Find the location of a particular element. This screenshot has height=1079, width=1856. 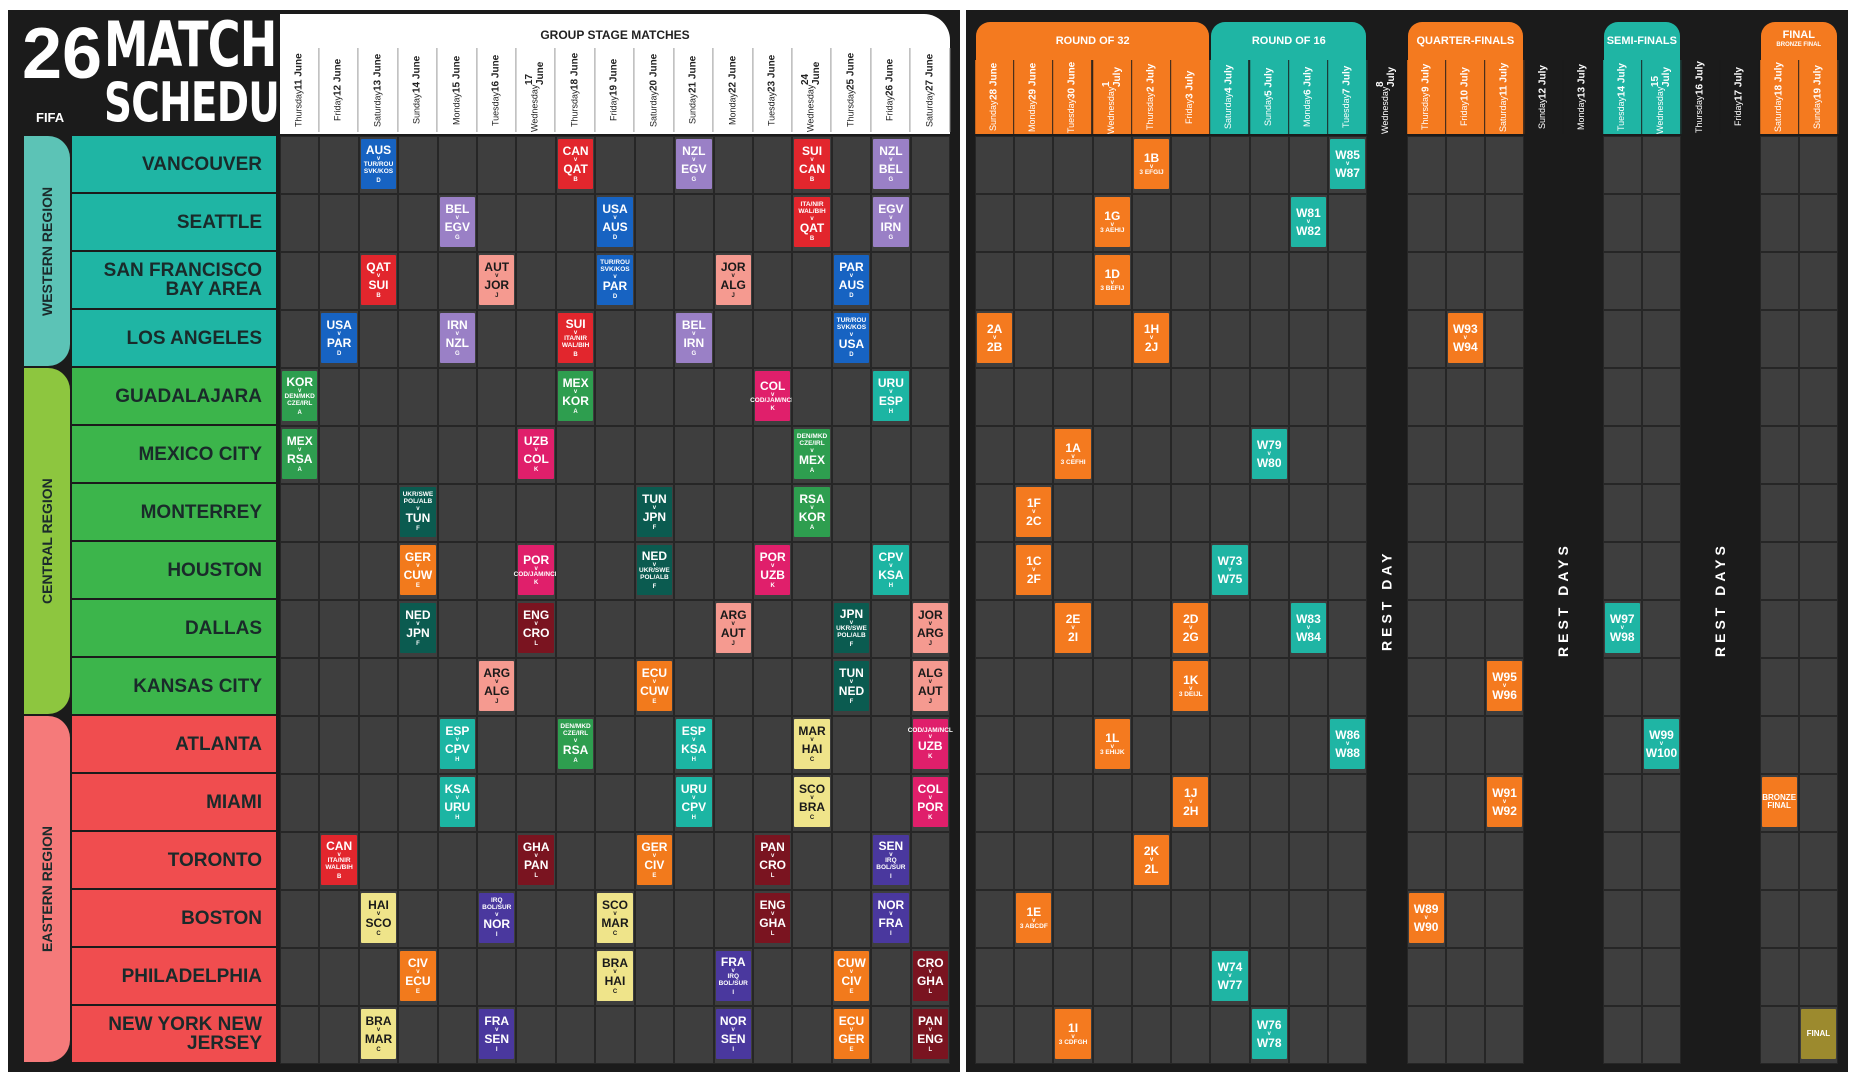

date: 20 June is located at coordinates (654, 72).